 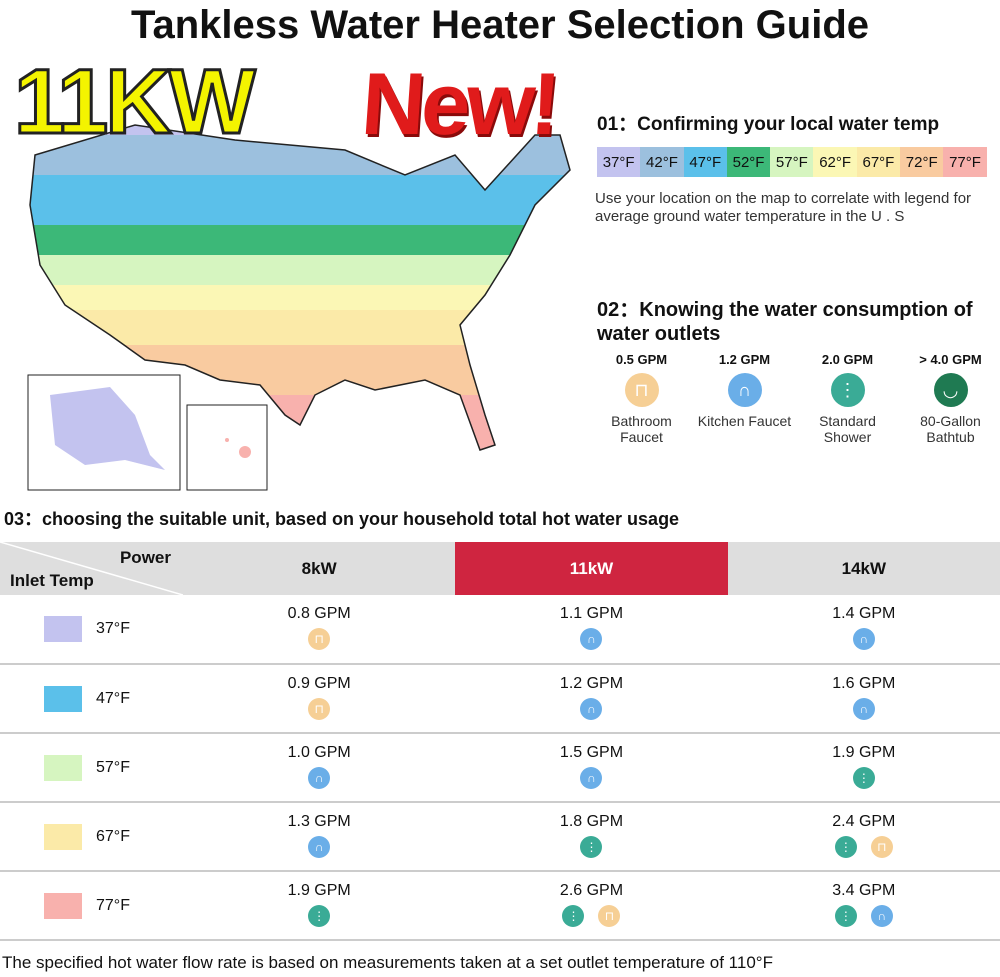 What do you see at coordinates (91, 837) in the screenshot?
I see `inlet-temp-cell: 67°F` at bounding box center [91, 837].